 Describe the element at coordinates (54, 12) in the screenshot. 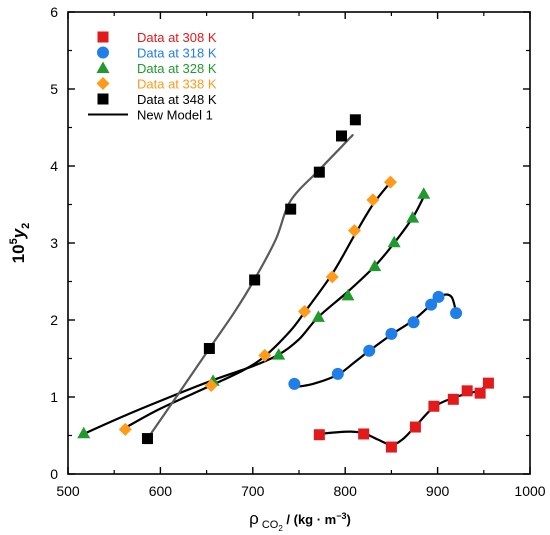

I see `y-tick-label: 6` at that location.